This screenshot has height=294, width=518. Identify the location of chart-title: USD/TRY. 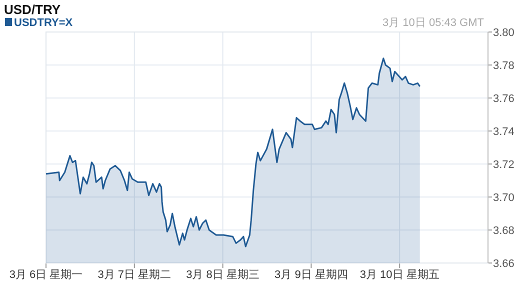
(32, 9).